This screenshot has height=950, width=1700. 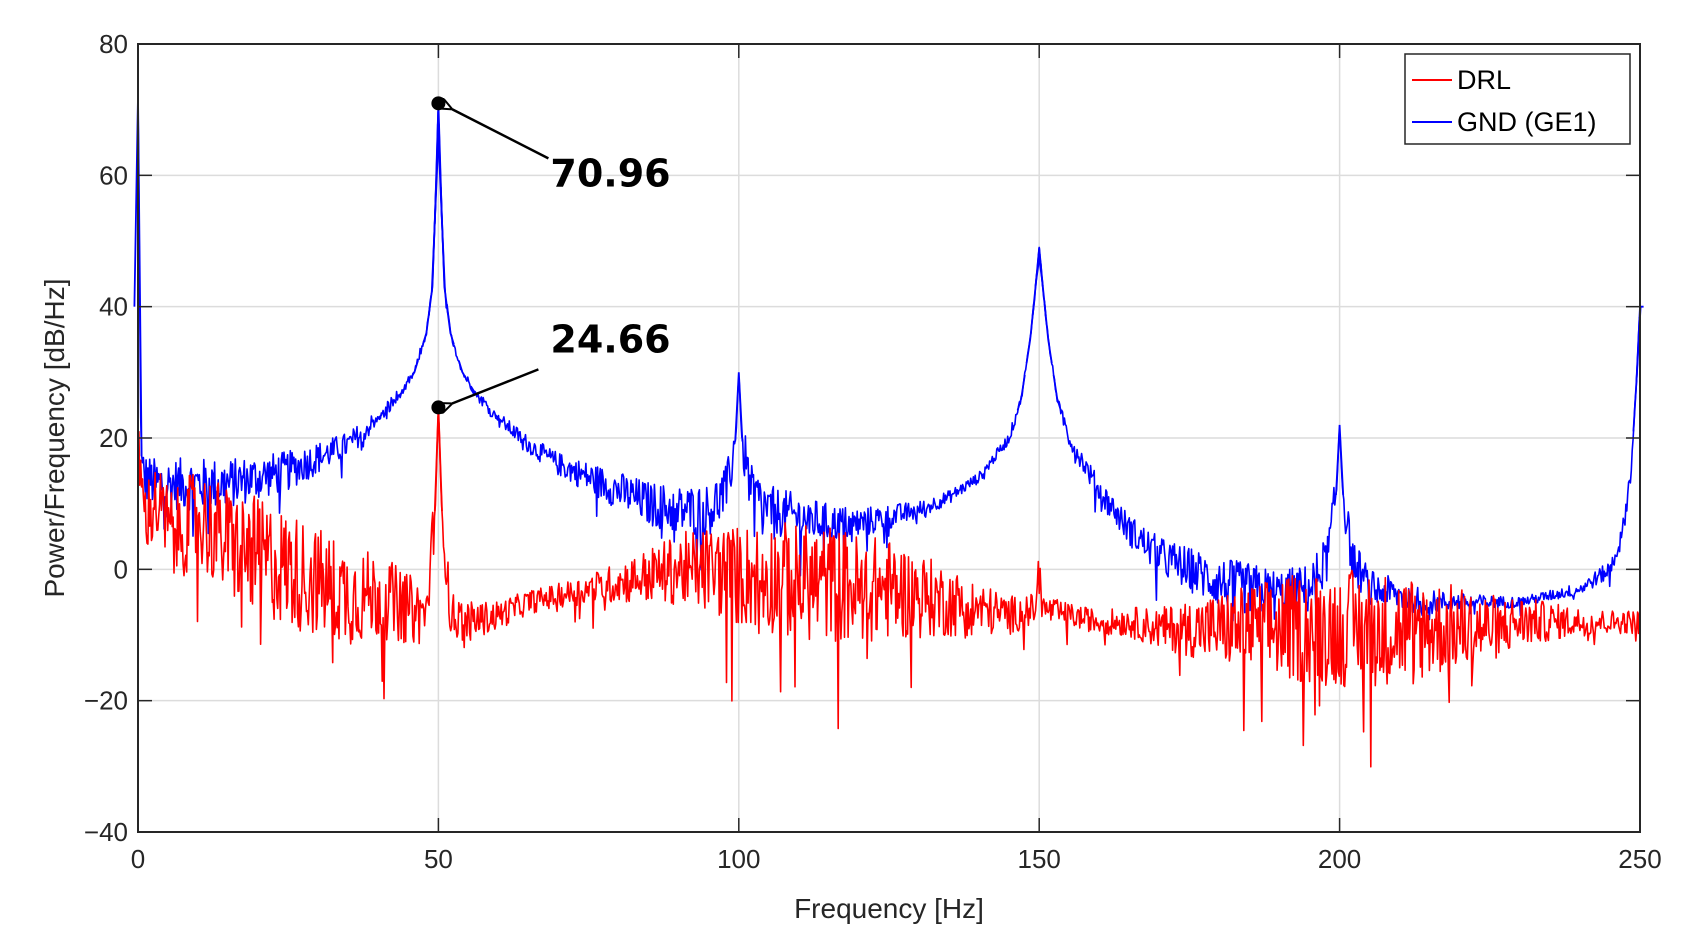 What do you see at coordinates (1039, 859) in the screenshot?
I see `x-tick-label: 150` at bounding box center [1039, 859].